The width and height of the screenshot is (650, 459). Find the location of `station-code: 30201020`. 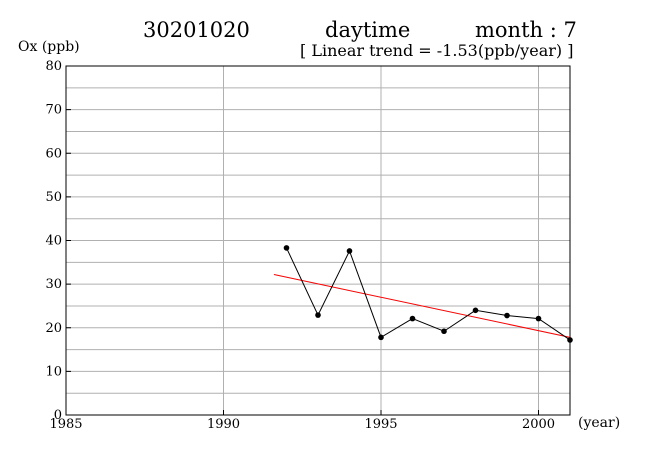

station-code: 30201020 is located at coordinates (196, 30).